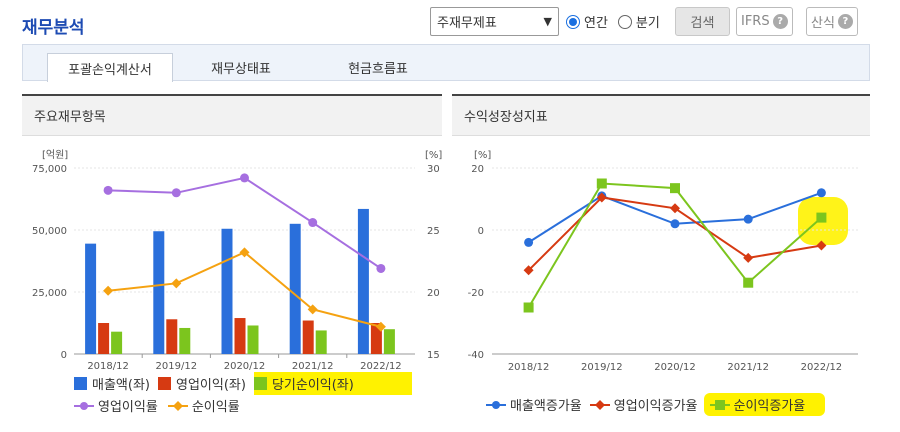 The image size is (900, 432). What do you see at coordinates (647, 23) in the screenshot?
I see `radio-quarter-label: 분기` at bounding box center [647, 23].